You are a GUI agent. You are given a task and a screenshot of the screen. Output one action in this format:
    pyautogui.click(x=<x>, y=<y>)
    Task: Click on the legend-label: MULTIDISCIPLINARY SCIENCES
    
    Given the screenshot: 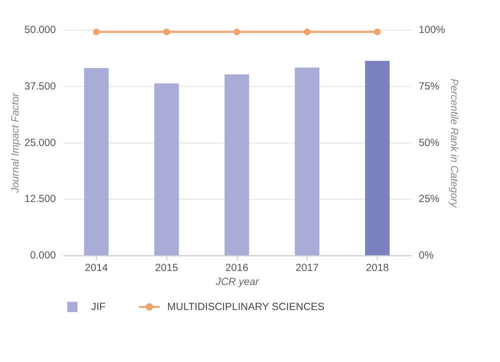 What is the action you would take?
    pyautogui.click(x=246, y=307)
    